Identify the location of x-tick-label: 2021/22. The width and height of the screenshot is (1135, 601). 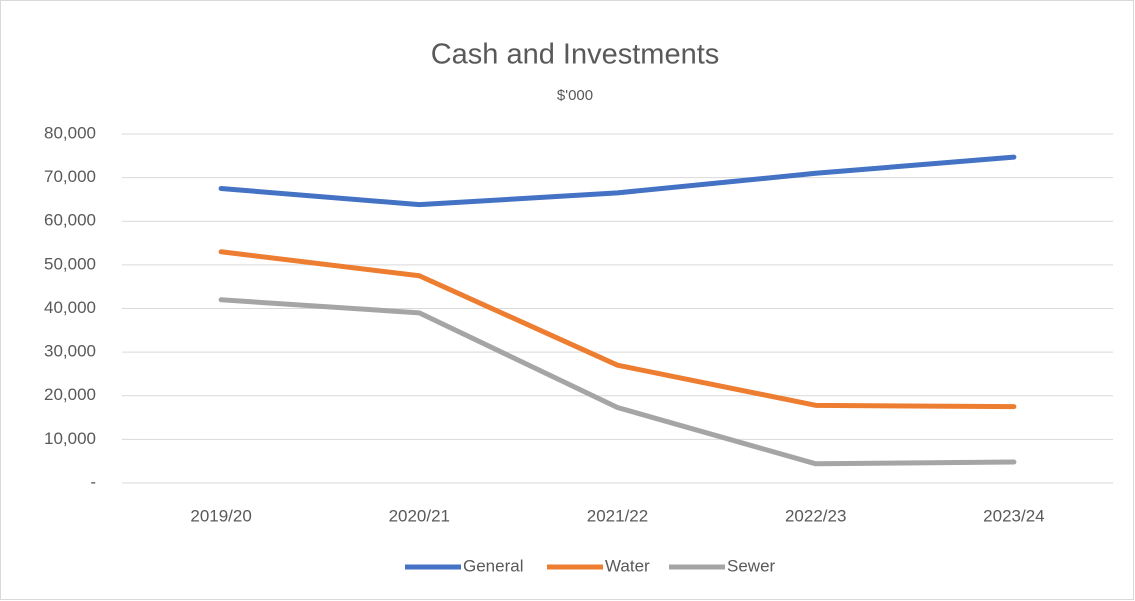
(617, 515).